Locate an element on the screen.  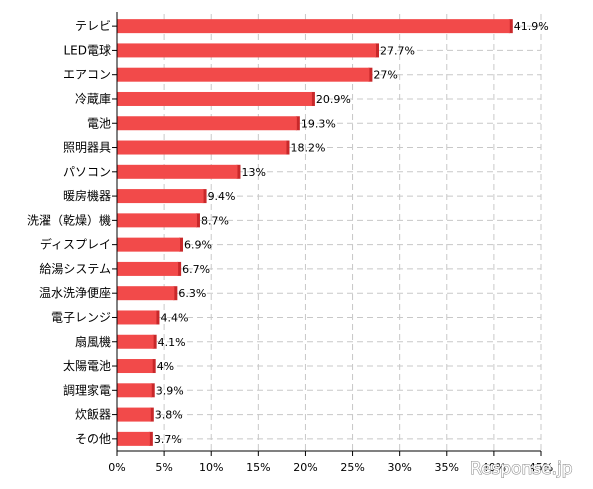
watermark: Response.jp is located at coordinates (521, 469).